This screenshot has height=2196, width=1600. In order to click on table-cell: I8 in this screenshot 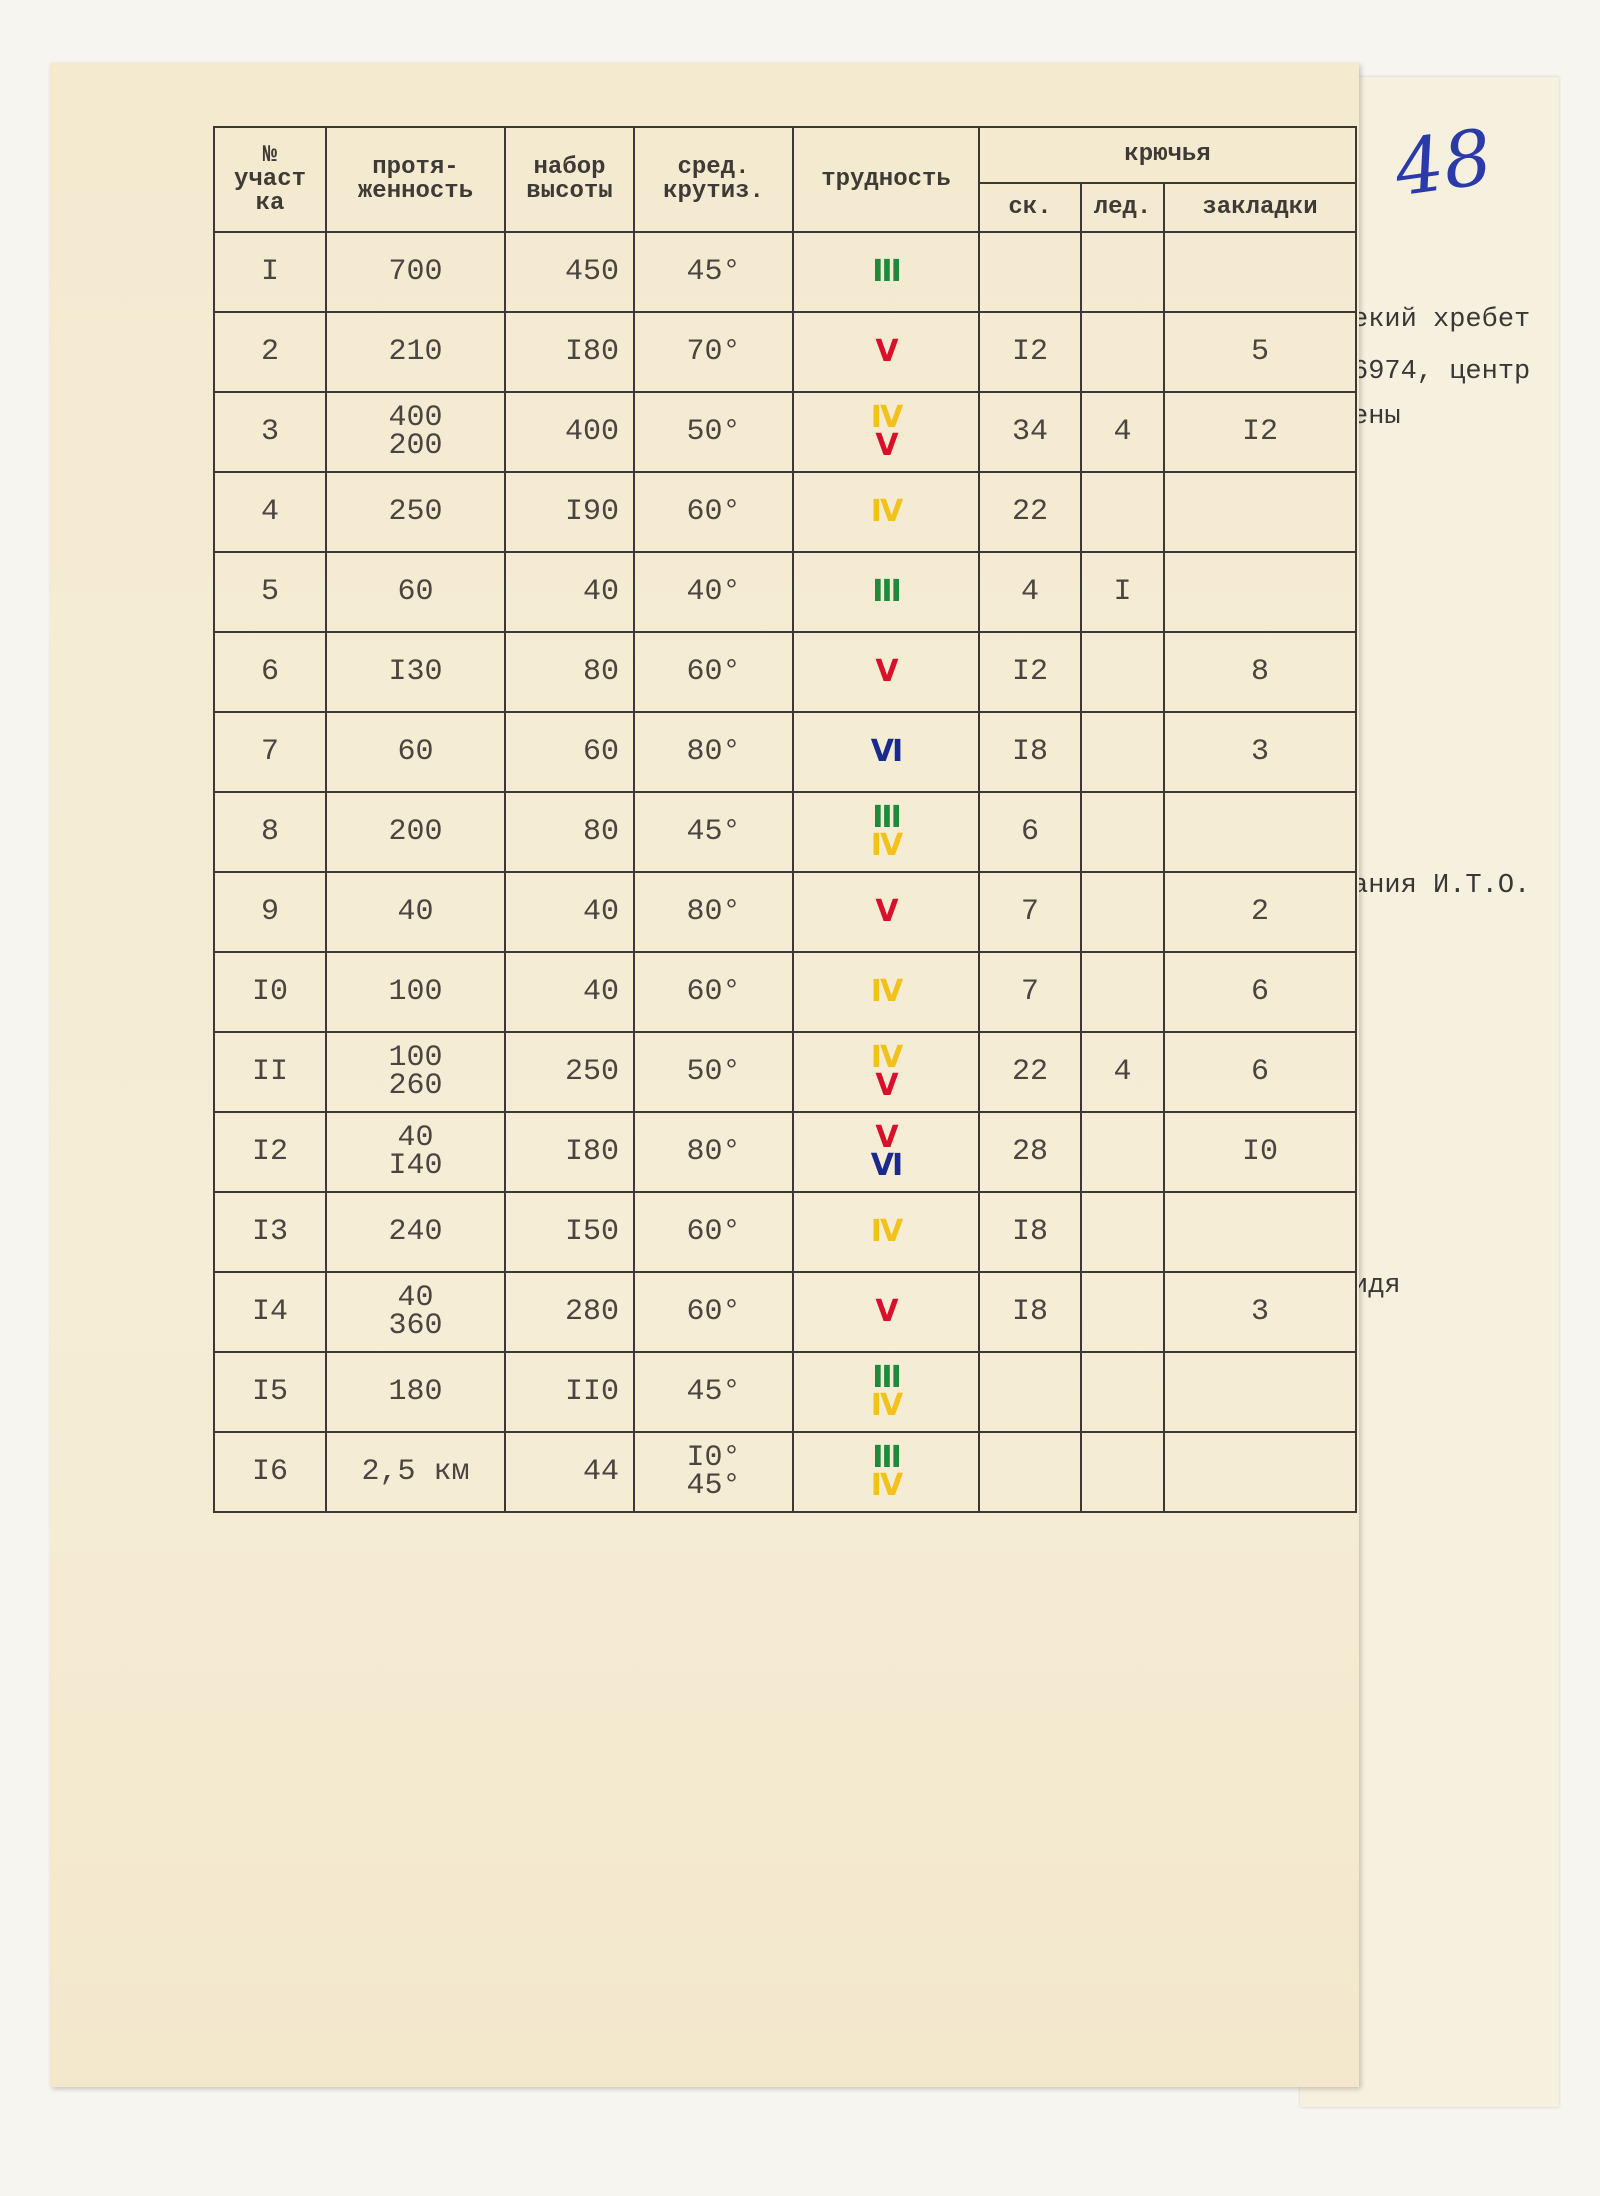, I will do `click(1030, 1232)`.